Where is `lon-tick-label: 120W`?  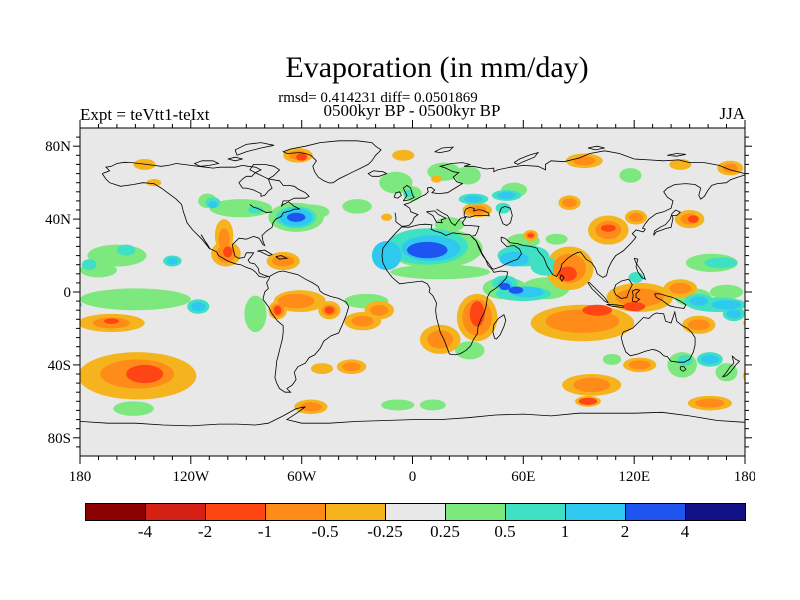
lon-tick-label: 120W is located at coordinates (191, 477).